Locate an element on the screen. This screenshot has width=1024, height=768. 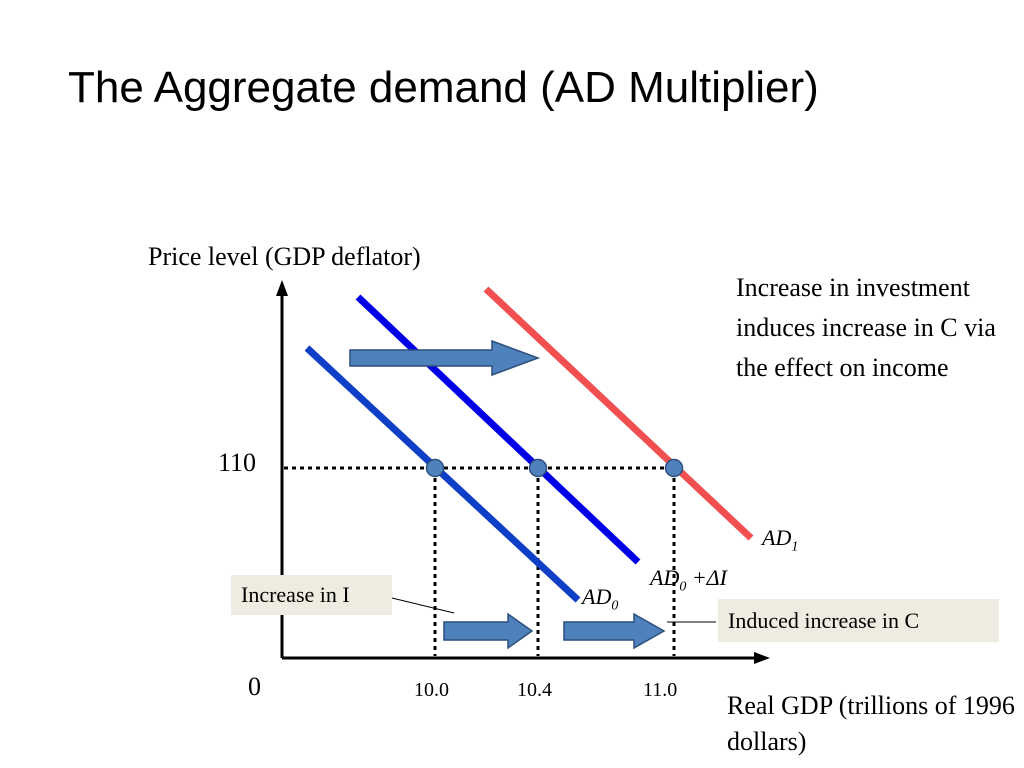
x-tick-11-0: 11.0 is located at coordinates (660, 690).